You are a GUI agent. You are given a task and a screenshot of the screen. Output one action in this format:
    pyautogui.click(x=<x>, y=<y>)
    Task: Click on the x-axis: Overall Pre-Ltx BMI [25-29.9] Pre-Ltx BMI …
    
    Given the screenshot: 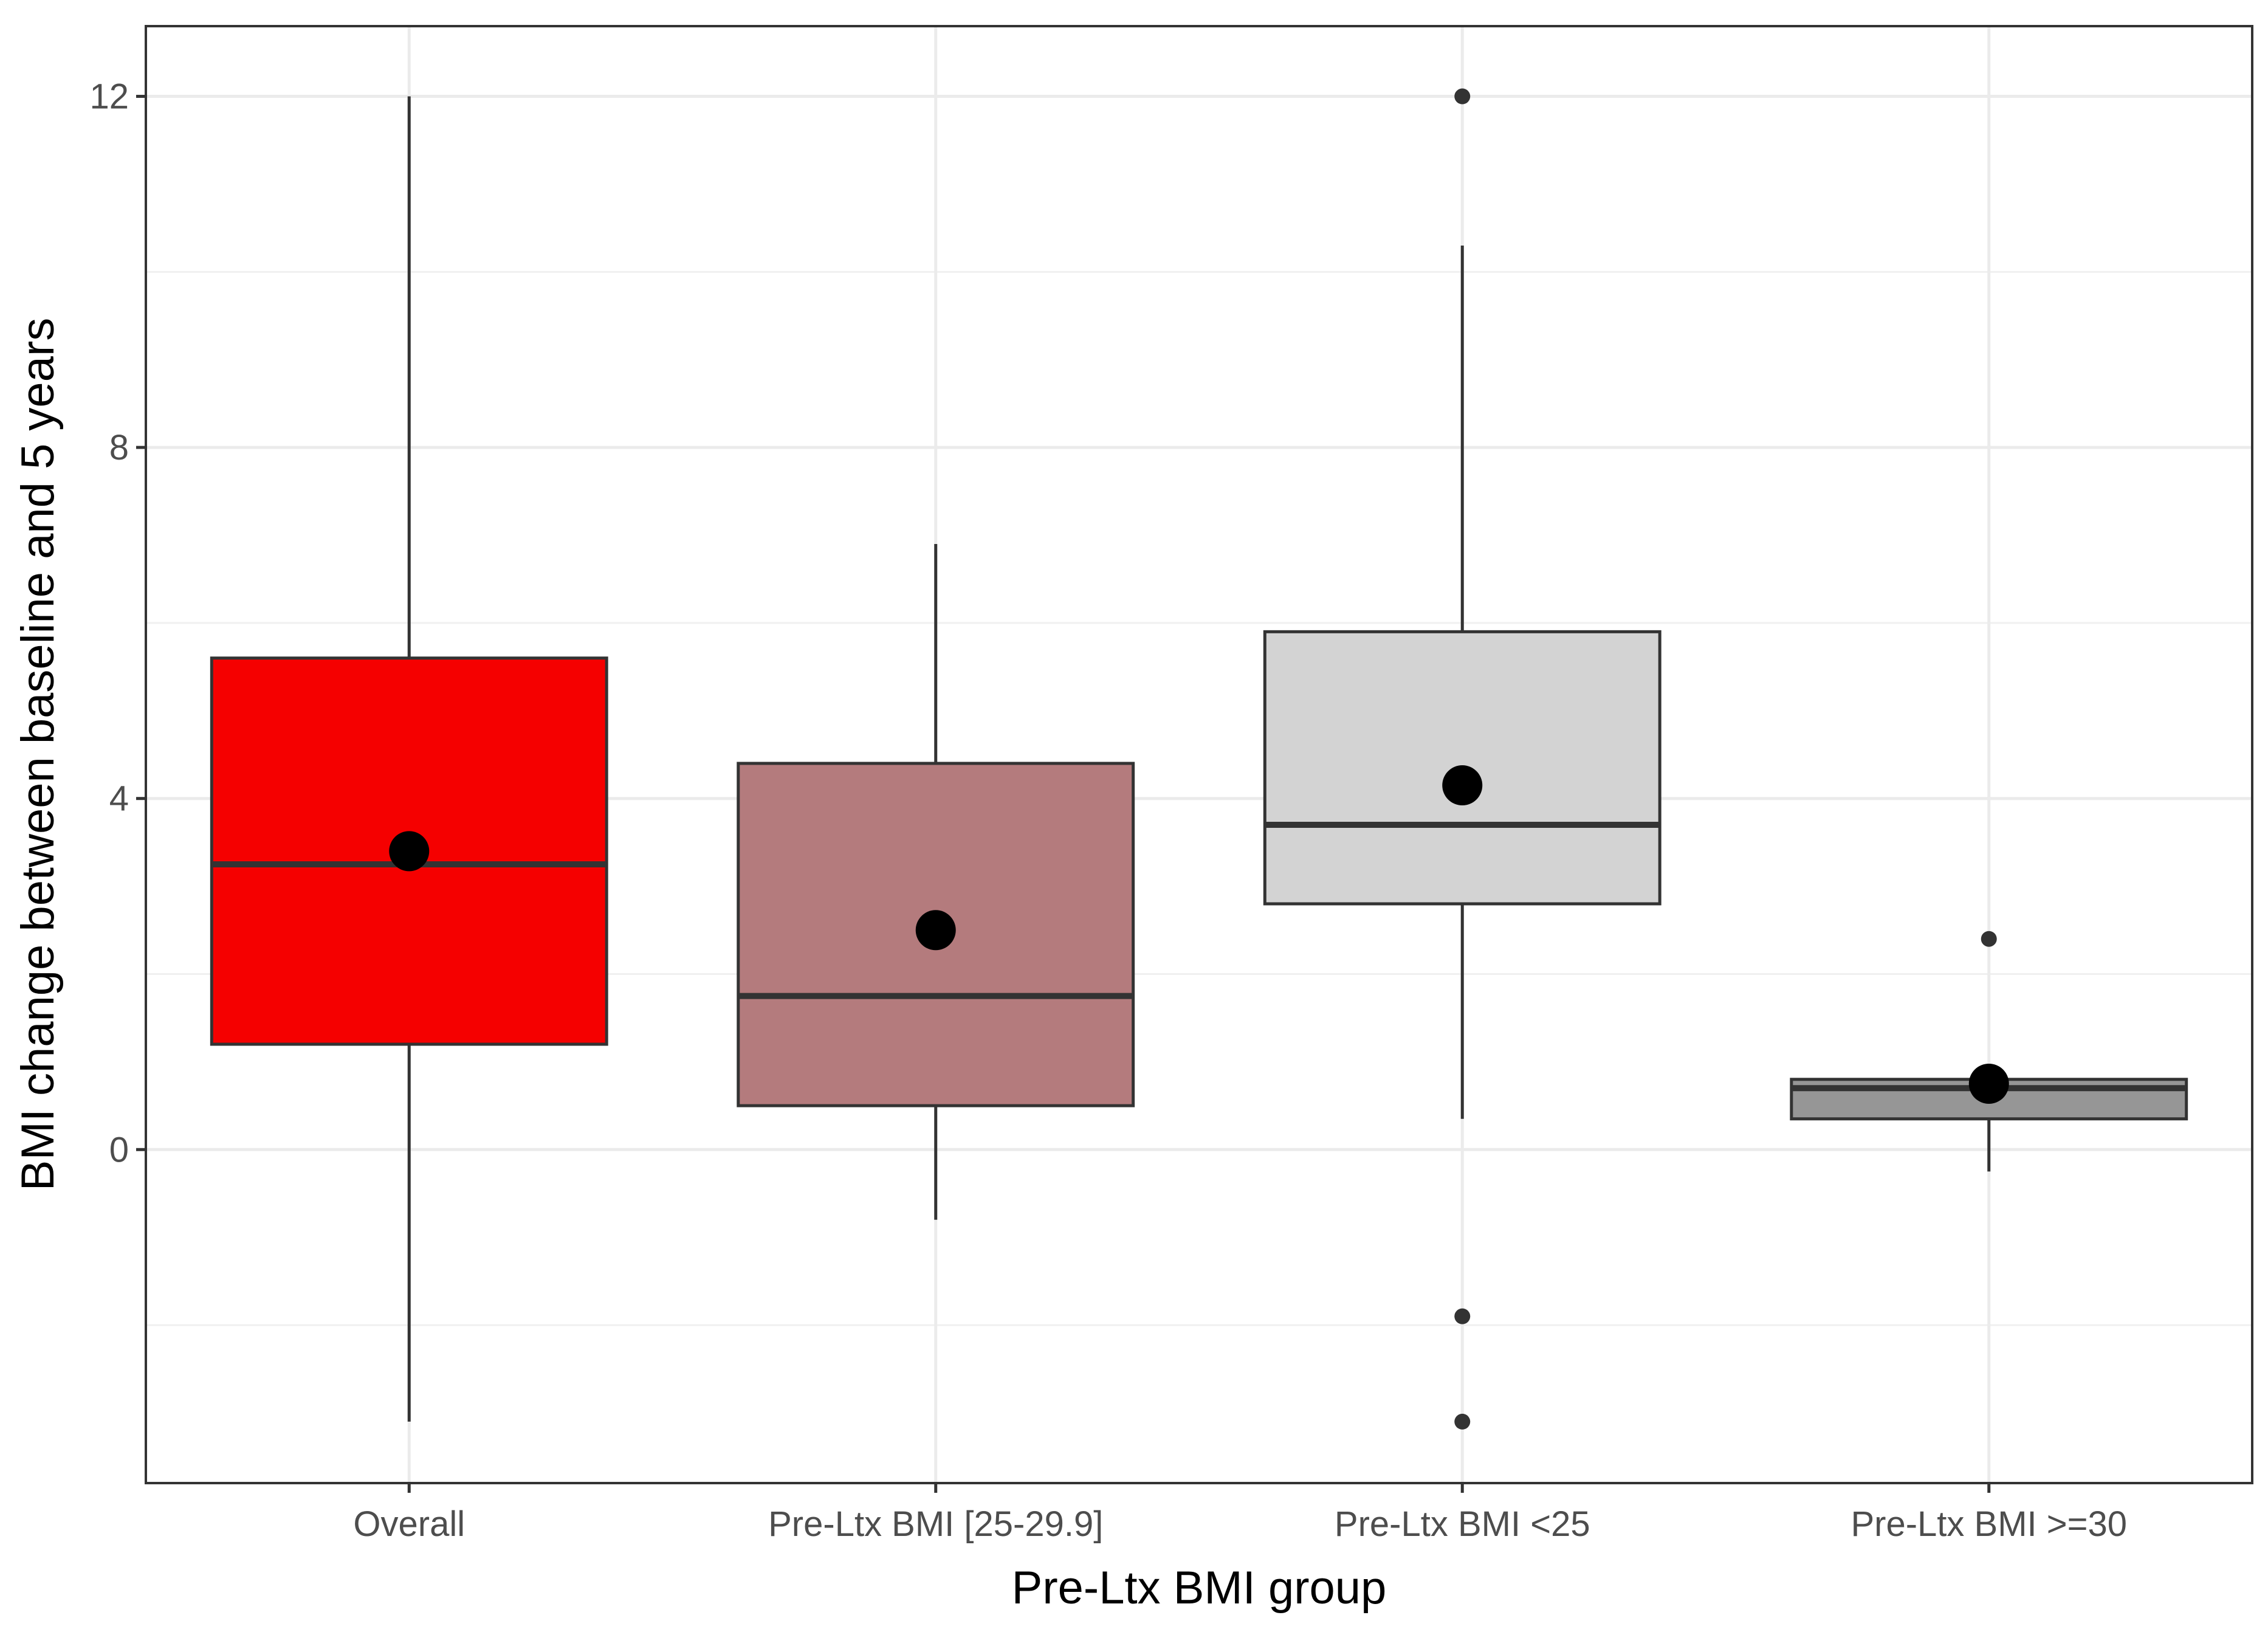 What is the action you would take?
    pyautogui.click(x=1240, y=1513)
    